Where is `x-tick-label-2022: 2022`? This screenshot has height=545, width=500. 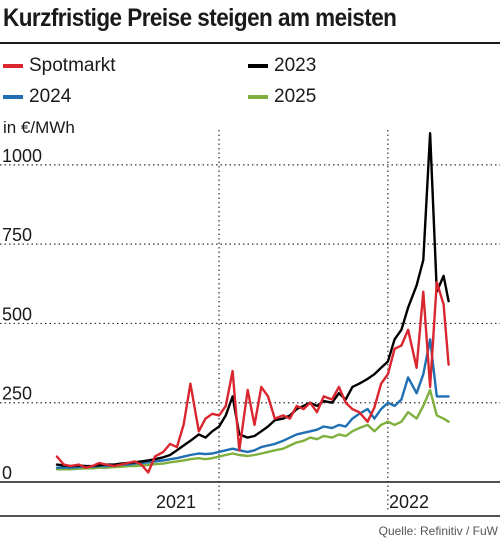 x-tick-label-2022: 2022 is located at coordinates (409, 502).